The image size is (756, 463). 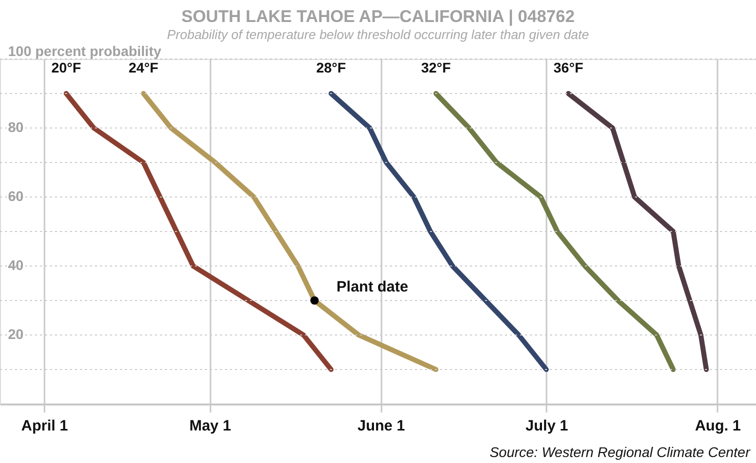 I want to click on source-note: Source: Western Regional Climate Center, so click(x=621, y=452).